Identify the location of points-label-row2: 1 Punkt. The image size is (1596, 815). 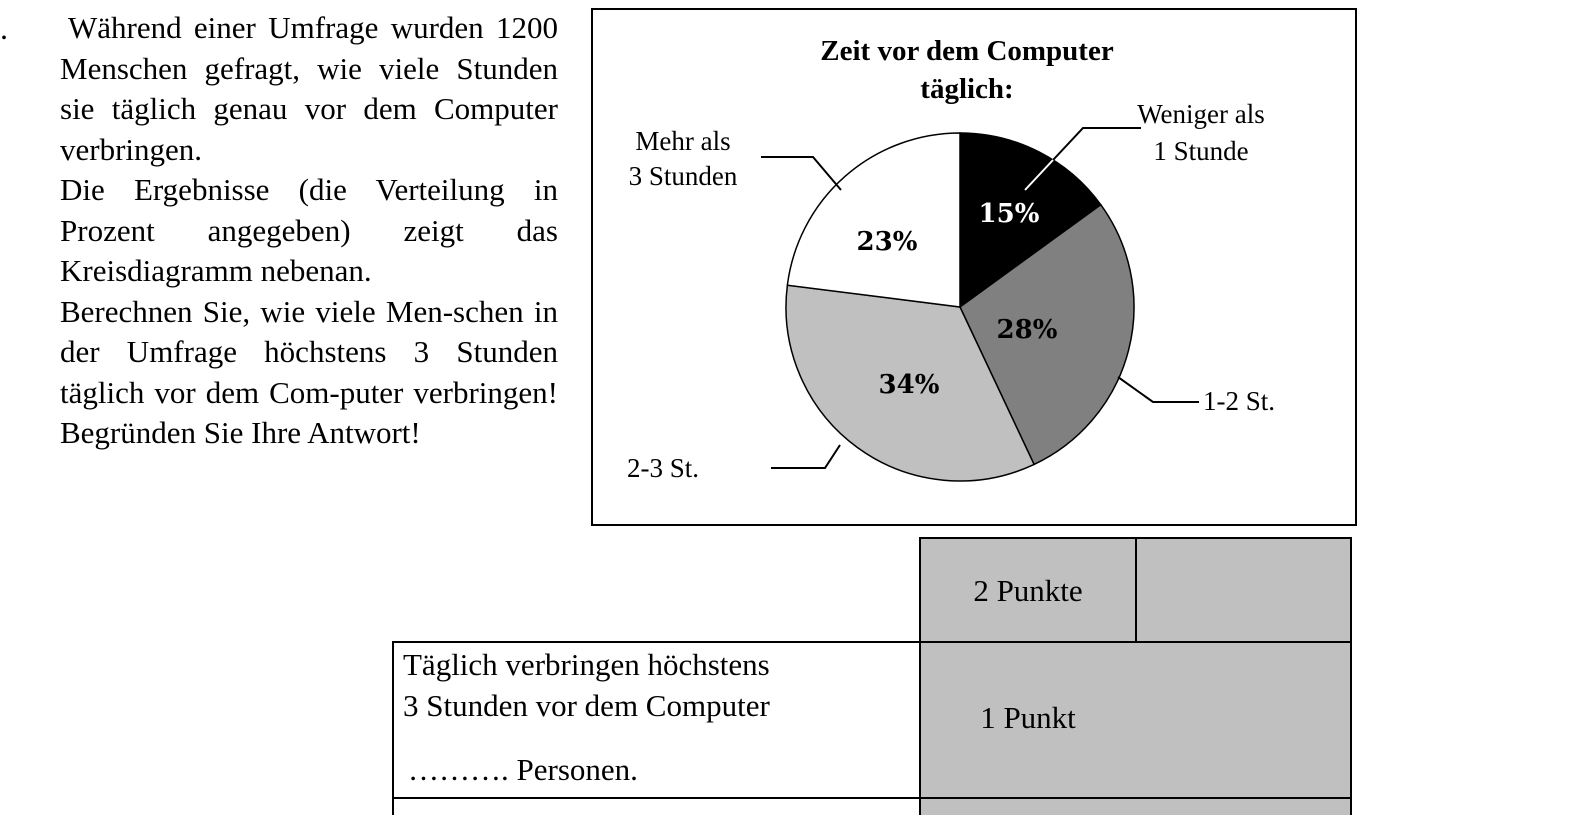
(1028, 717).